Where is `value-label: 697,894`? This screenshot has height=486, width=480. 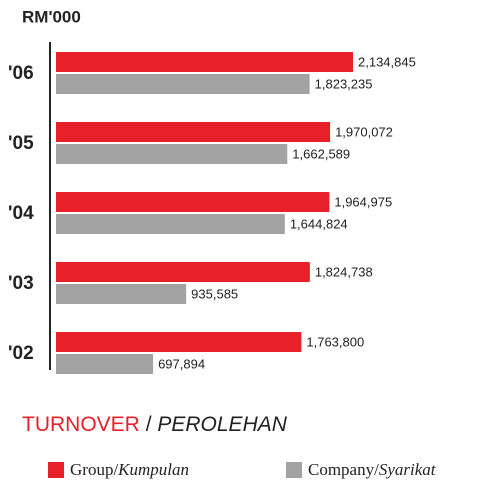 value-label: 697,894 is located at coordinates (181, 363).